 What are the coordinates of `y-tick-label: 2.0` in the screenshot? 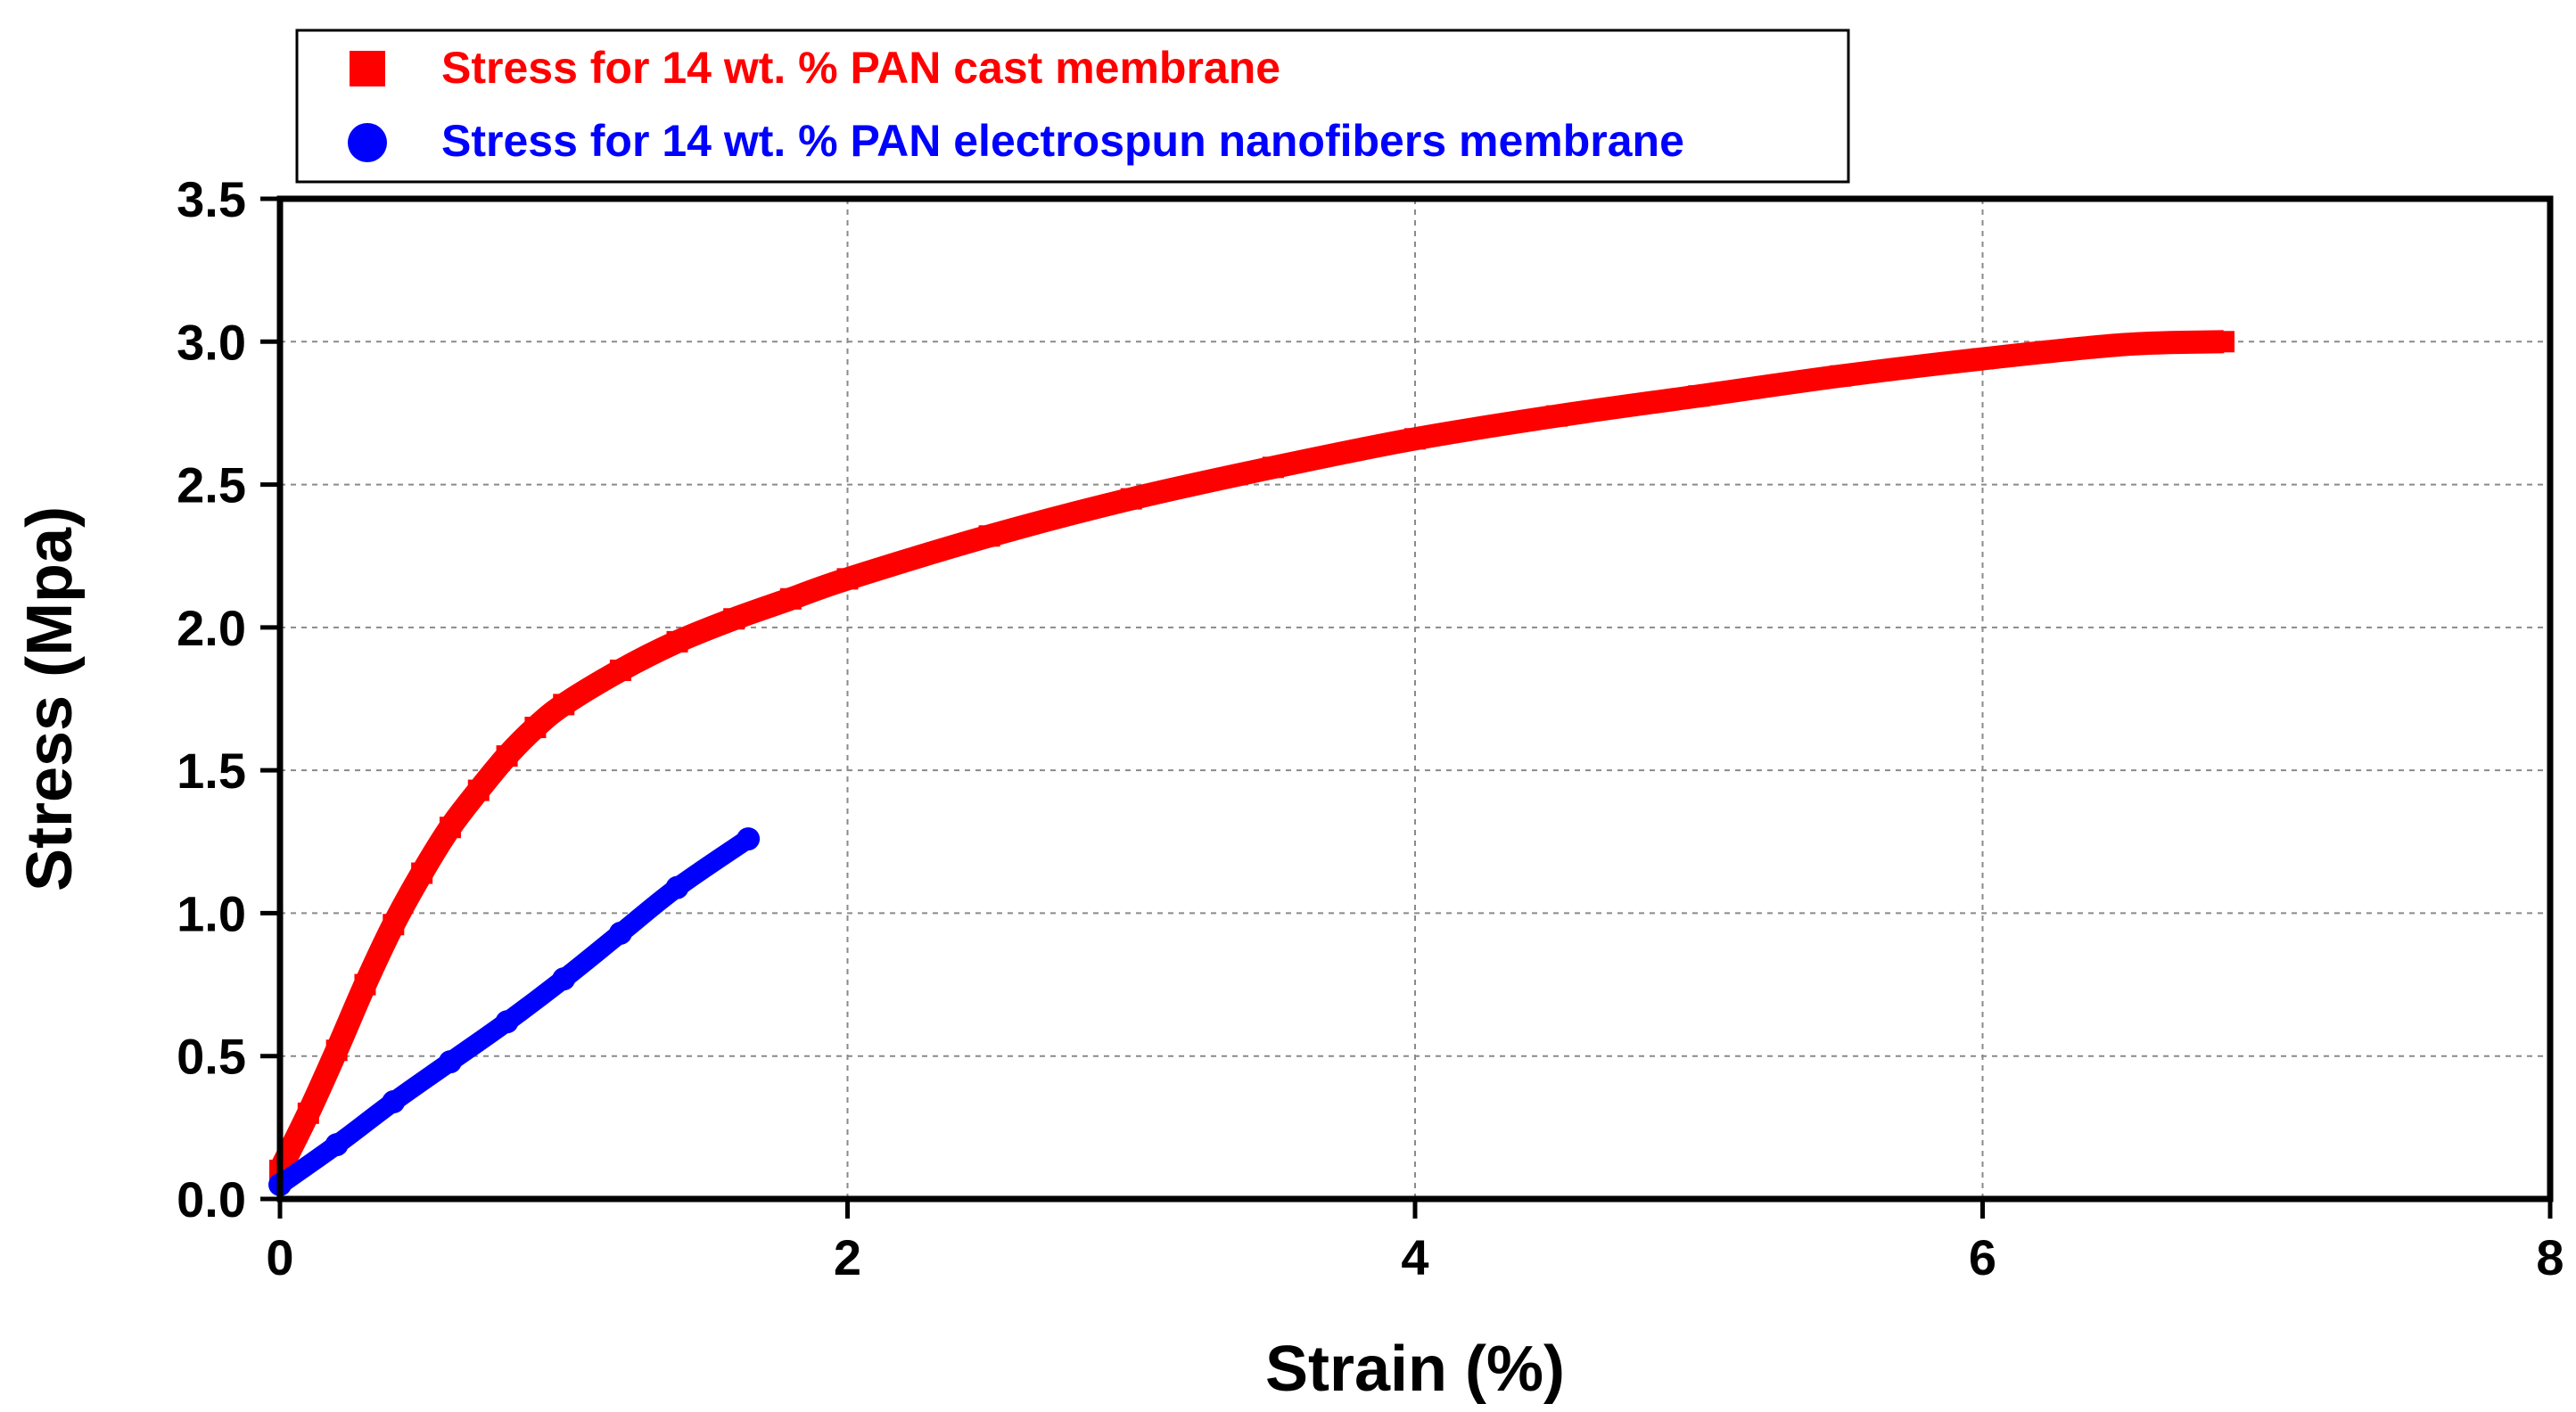 It's located at (211, 628).